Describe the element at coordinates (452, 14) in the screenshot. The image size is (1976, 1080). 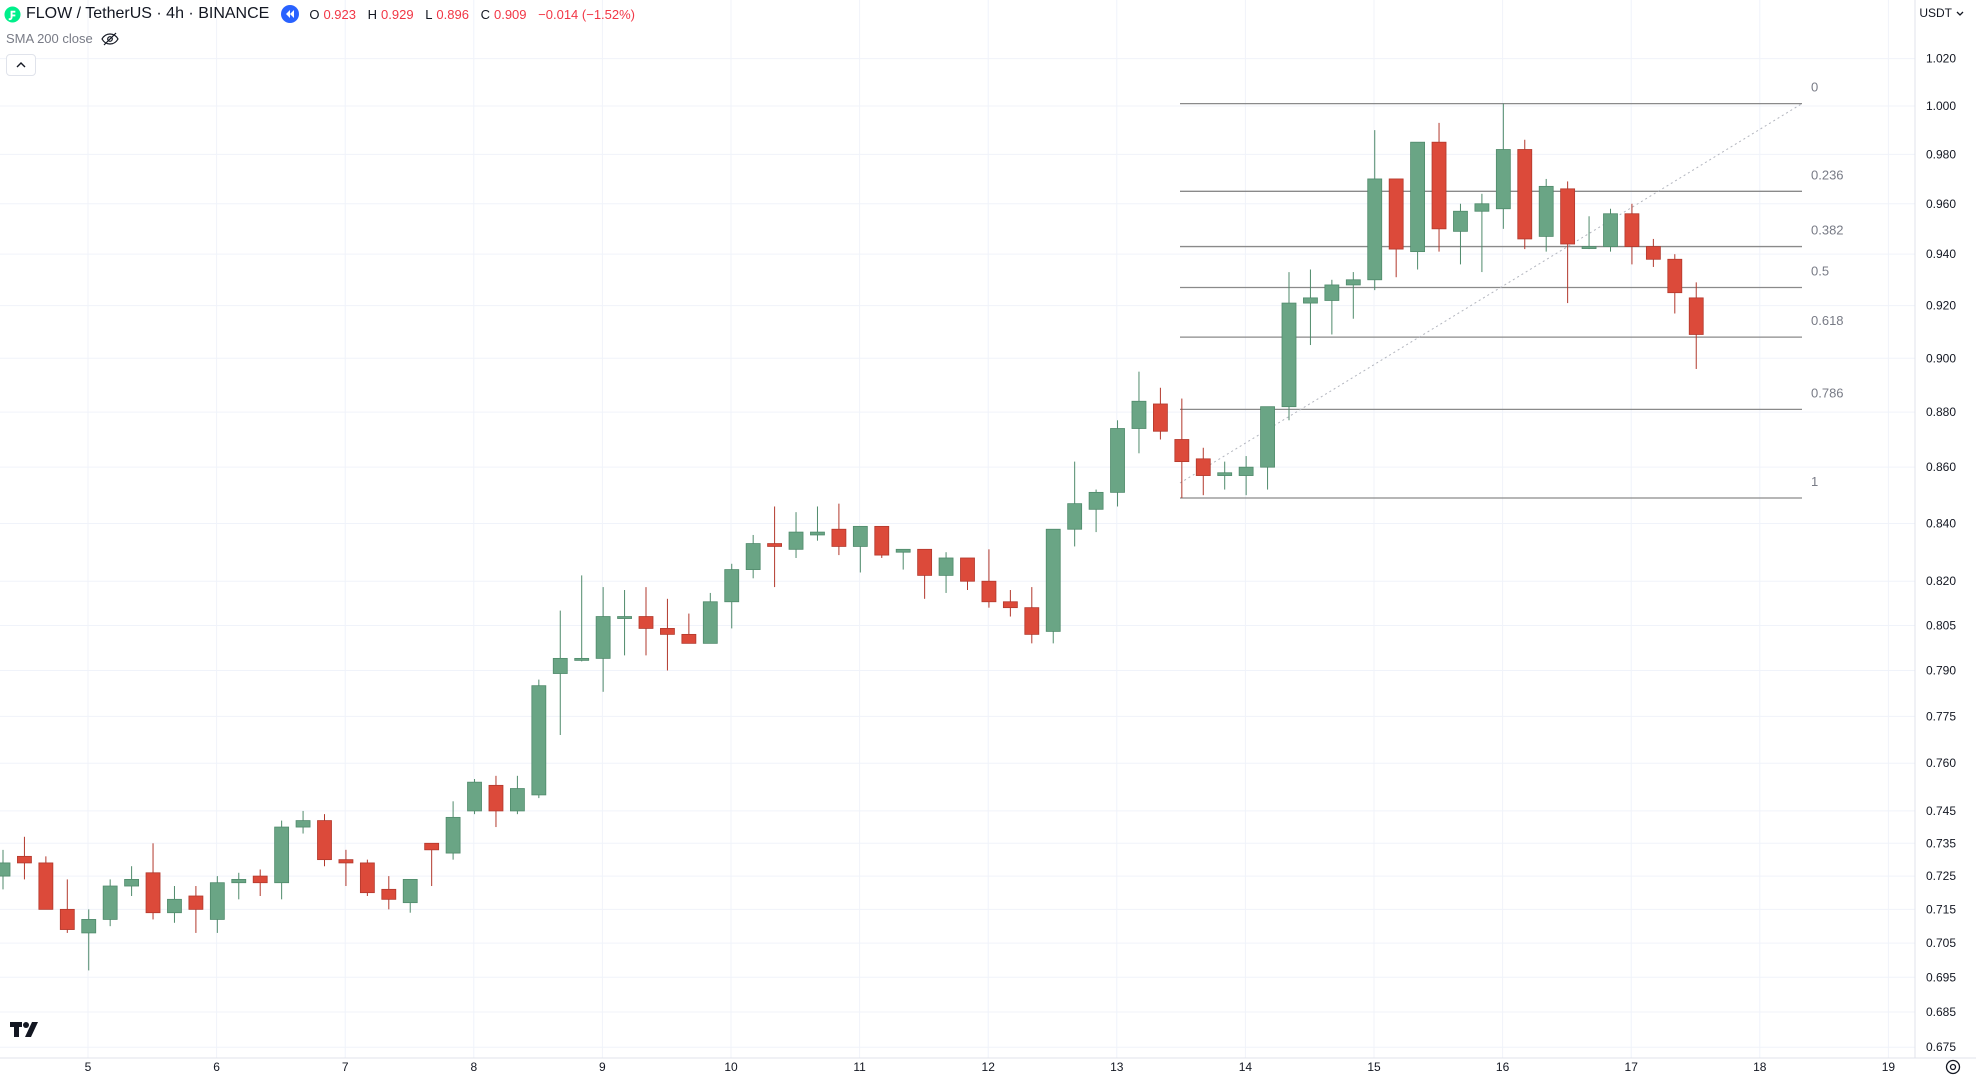
I see `low-value: 0.896` at that location.